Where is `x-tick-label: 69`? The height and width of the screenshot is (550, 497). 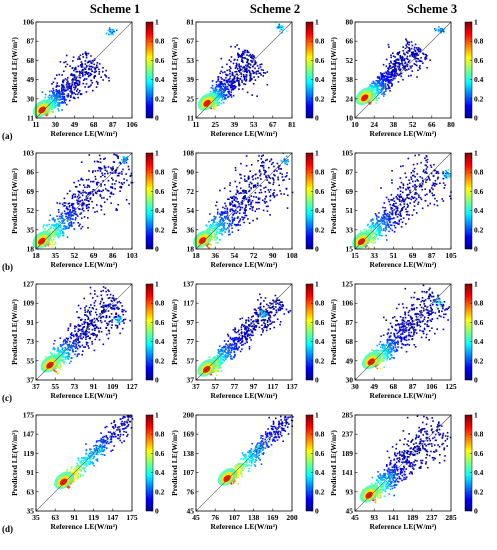 x-tick-label: 69 is located at coordinates (413, 255).